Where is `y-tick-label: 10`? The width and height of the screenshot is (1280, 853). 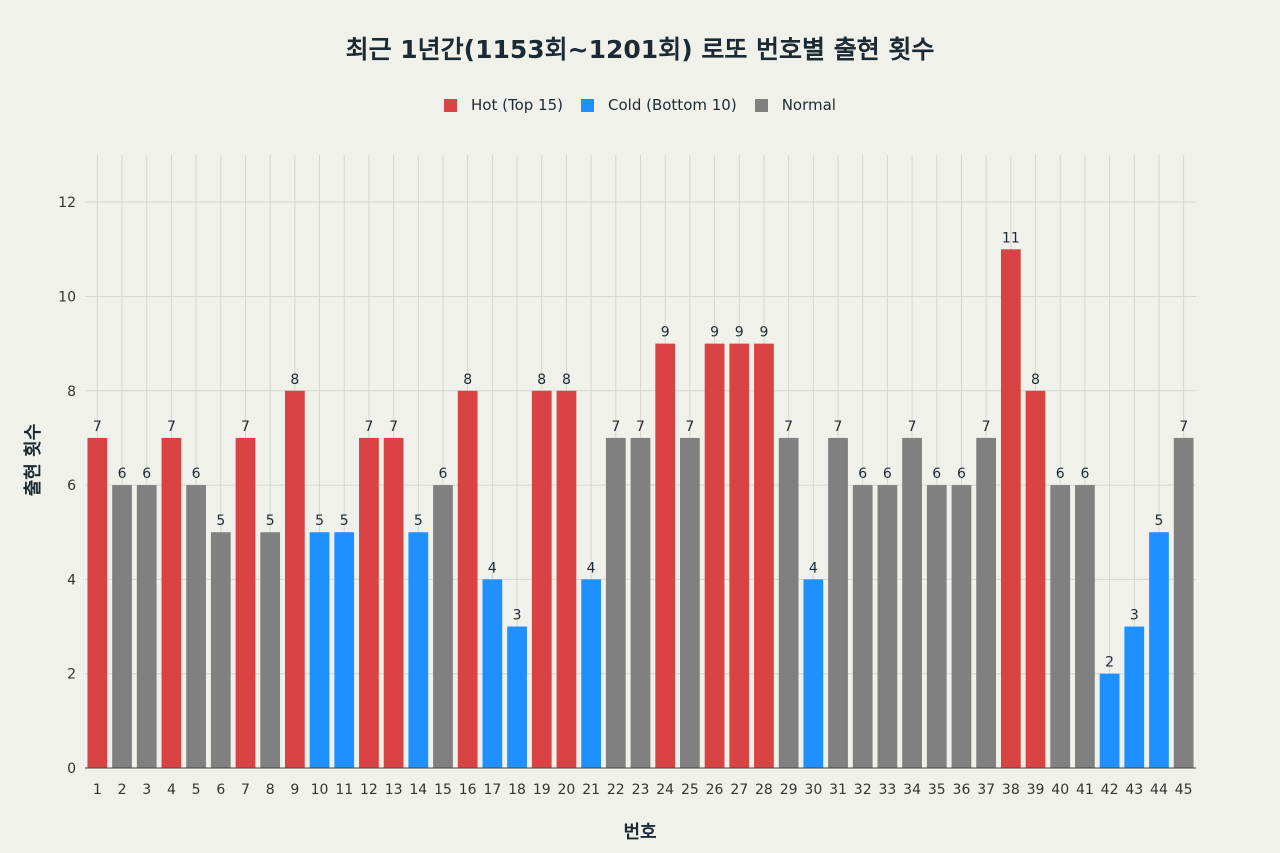
y-tick-label: 10 is located at coordinates (67, 297).